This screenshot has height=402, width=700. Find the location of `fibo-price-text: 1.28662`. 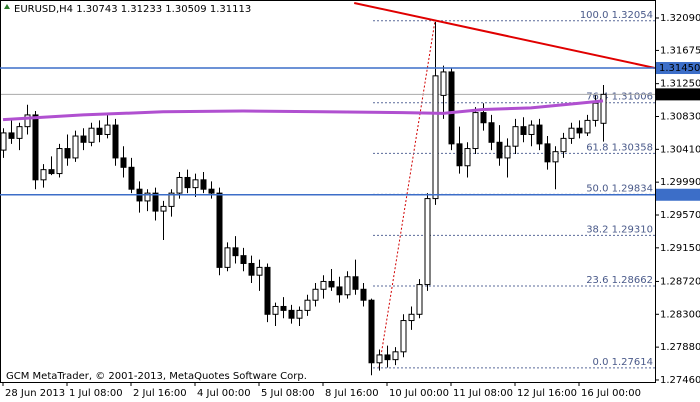

fibo-price-text: 1.28662 is located at coordinates (632, 280).